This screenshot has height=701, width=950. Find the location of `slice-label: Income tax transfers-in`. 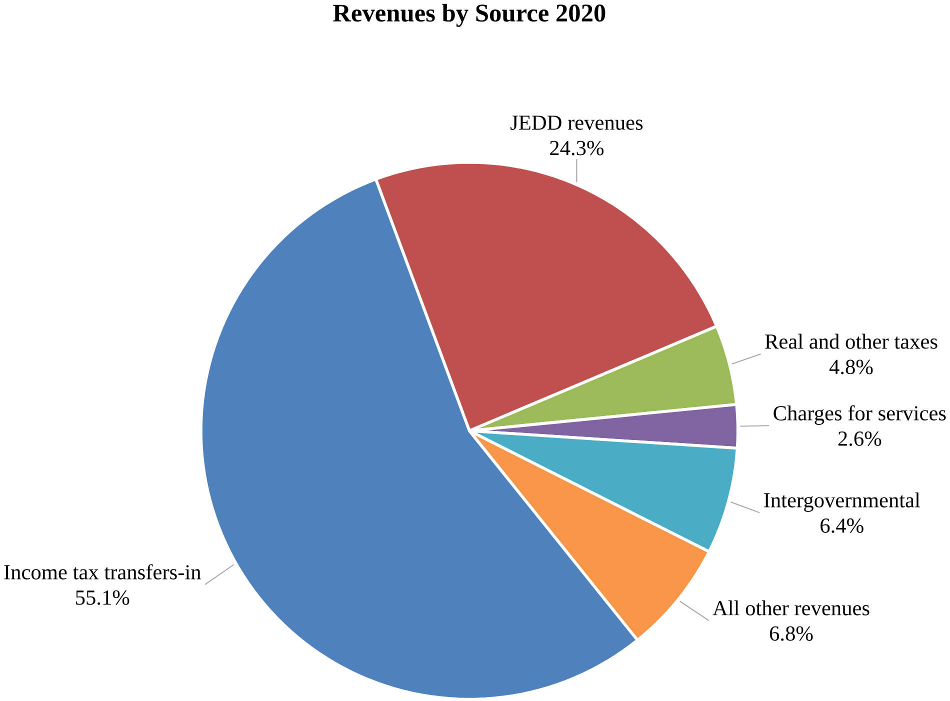

slice-label: Income tax transfers-in is located at coordinates (102, 572).